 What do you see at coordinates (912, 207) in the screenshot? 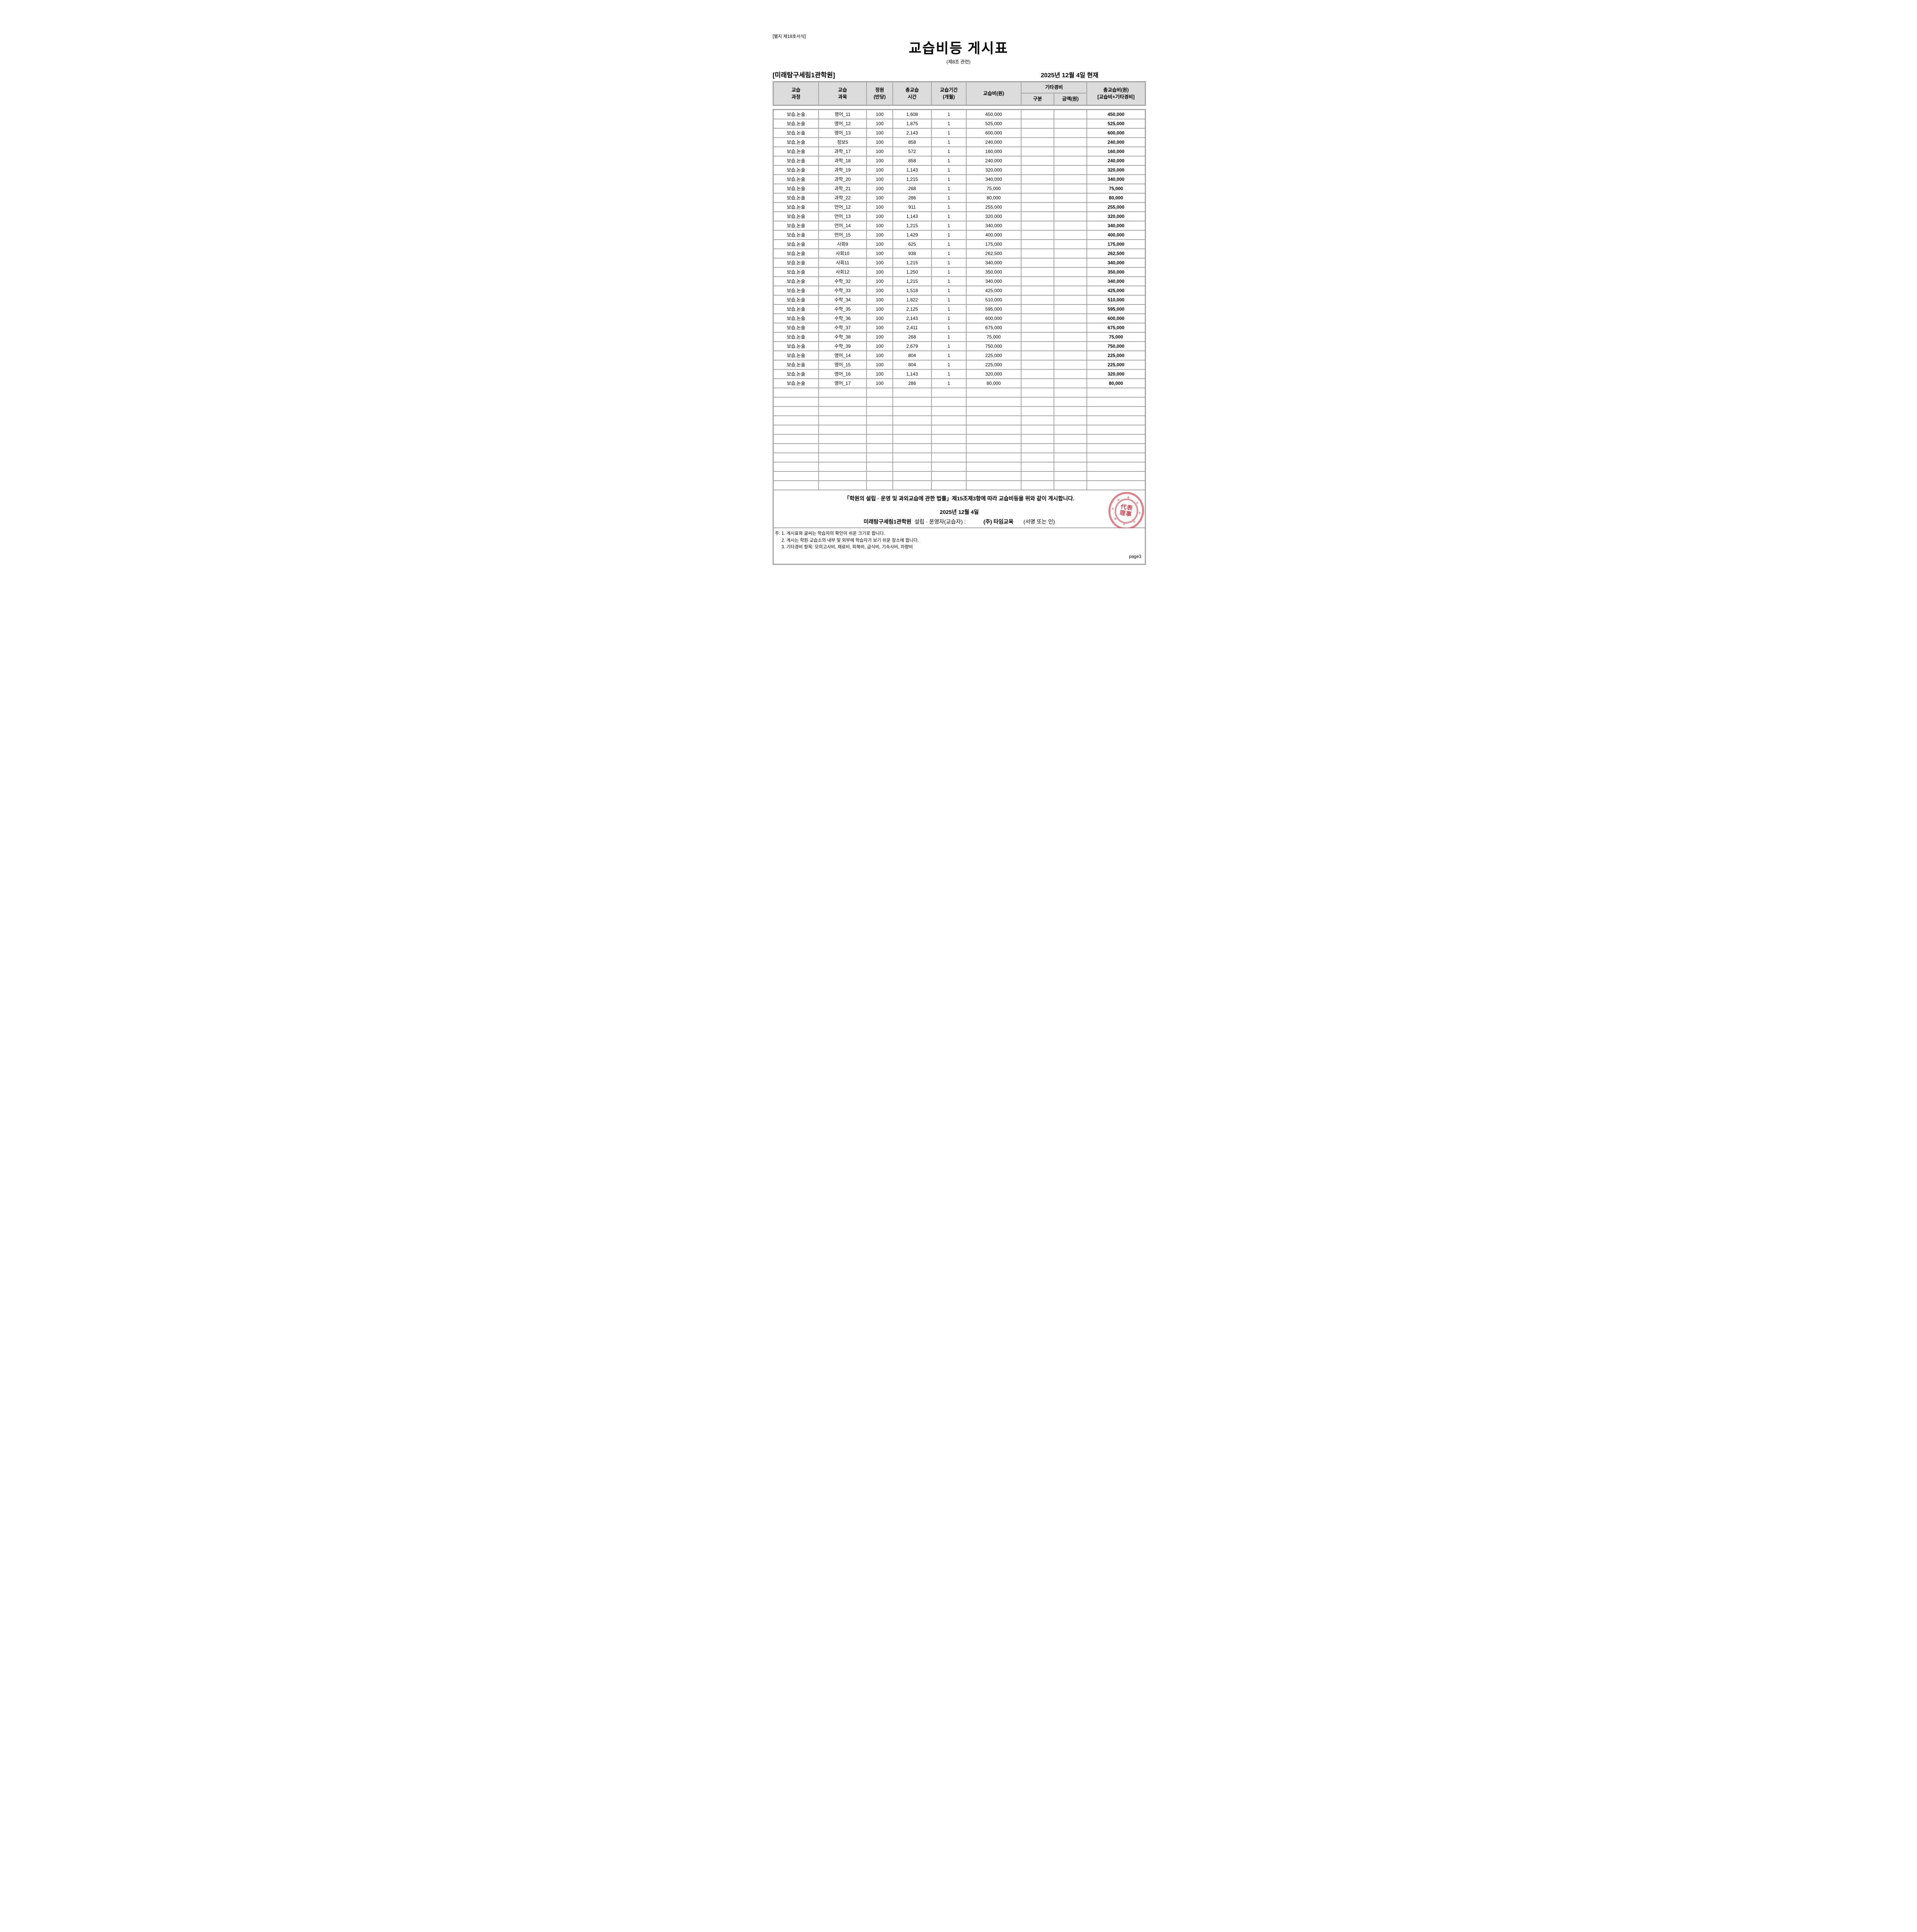
I see `cell-hours: 911` at bounding box center [912, 207].